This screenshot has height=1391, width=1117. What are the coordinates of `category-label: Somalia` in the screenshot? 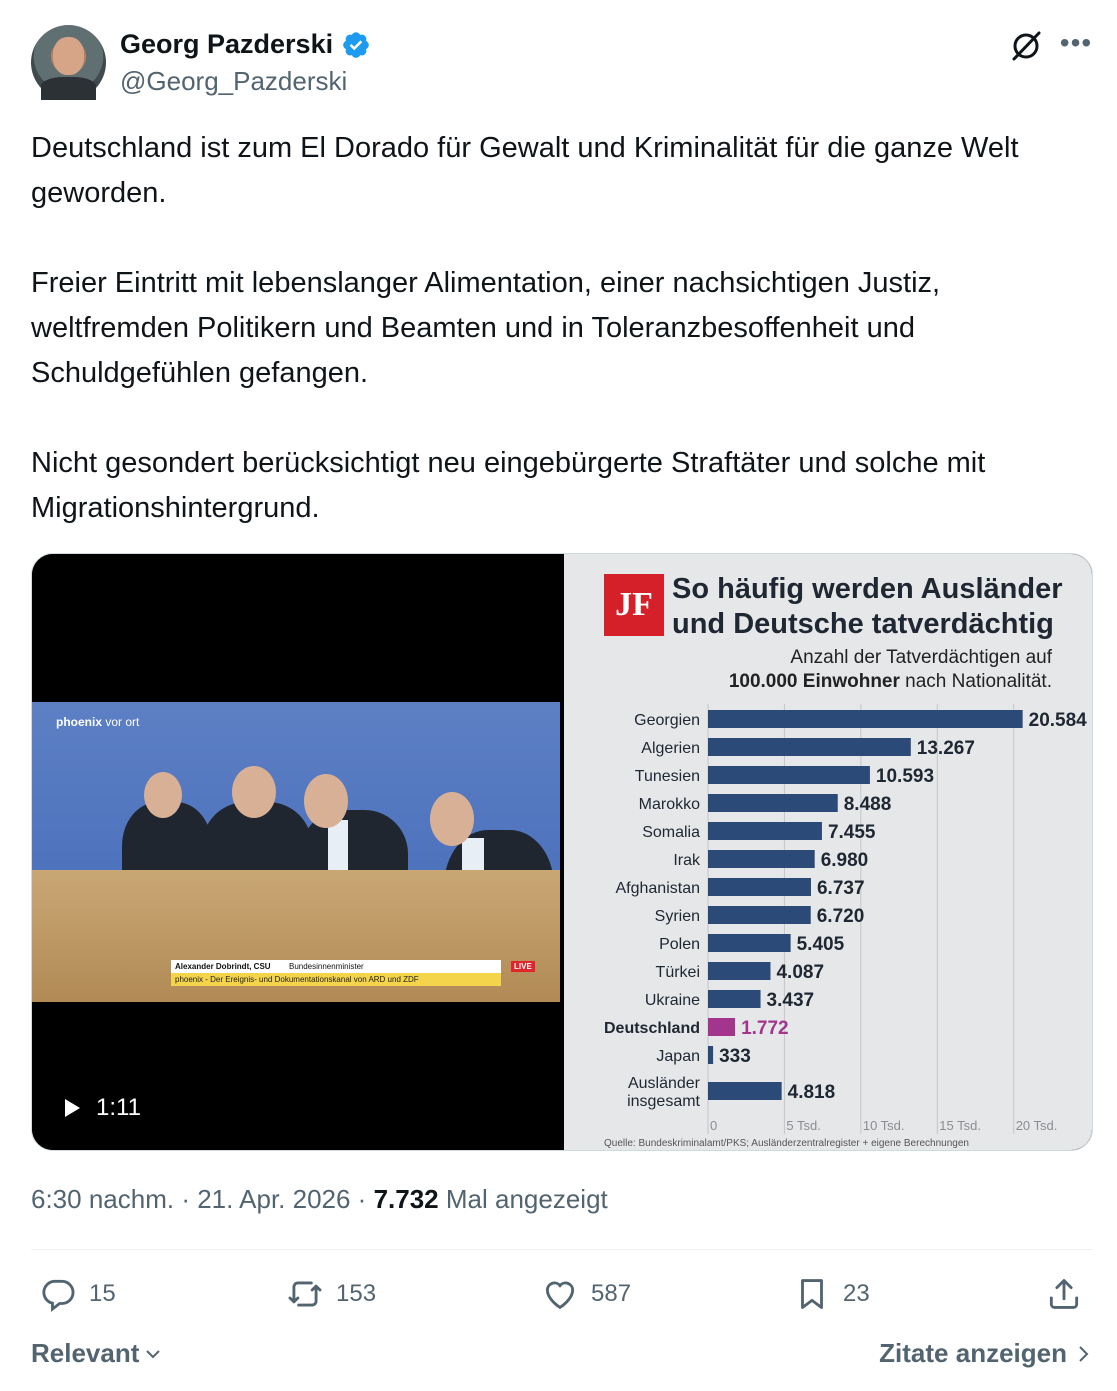 It's located at (671, 832).